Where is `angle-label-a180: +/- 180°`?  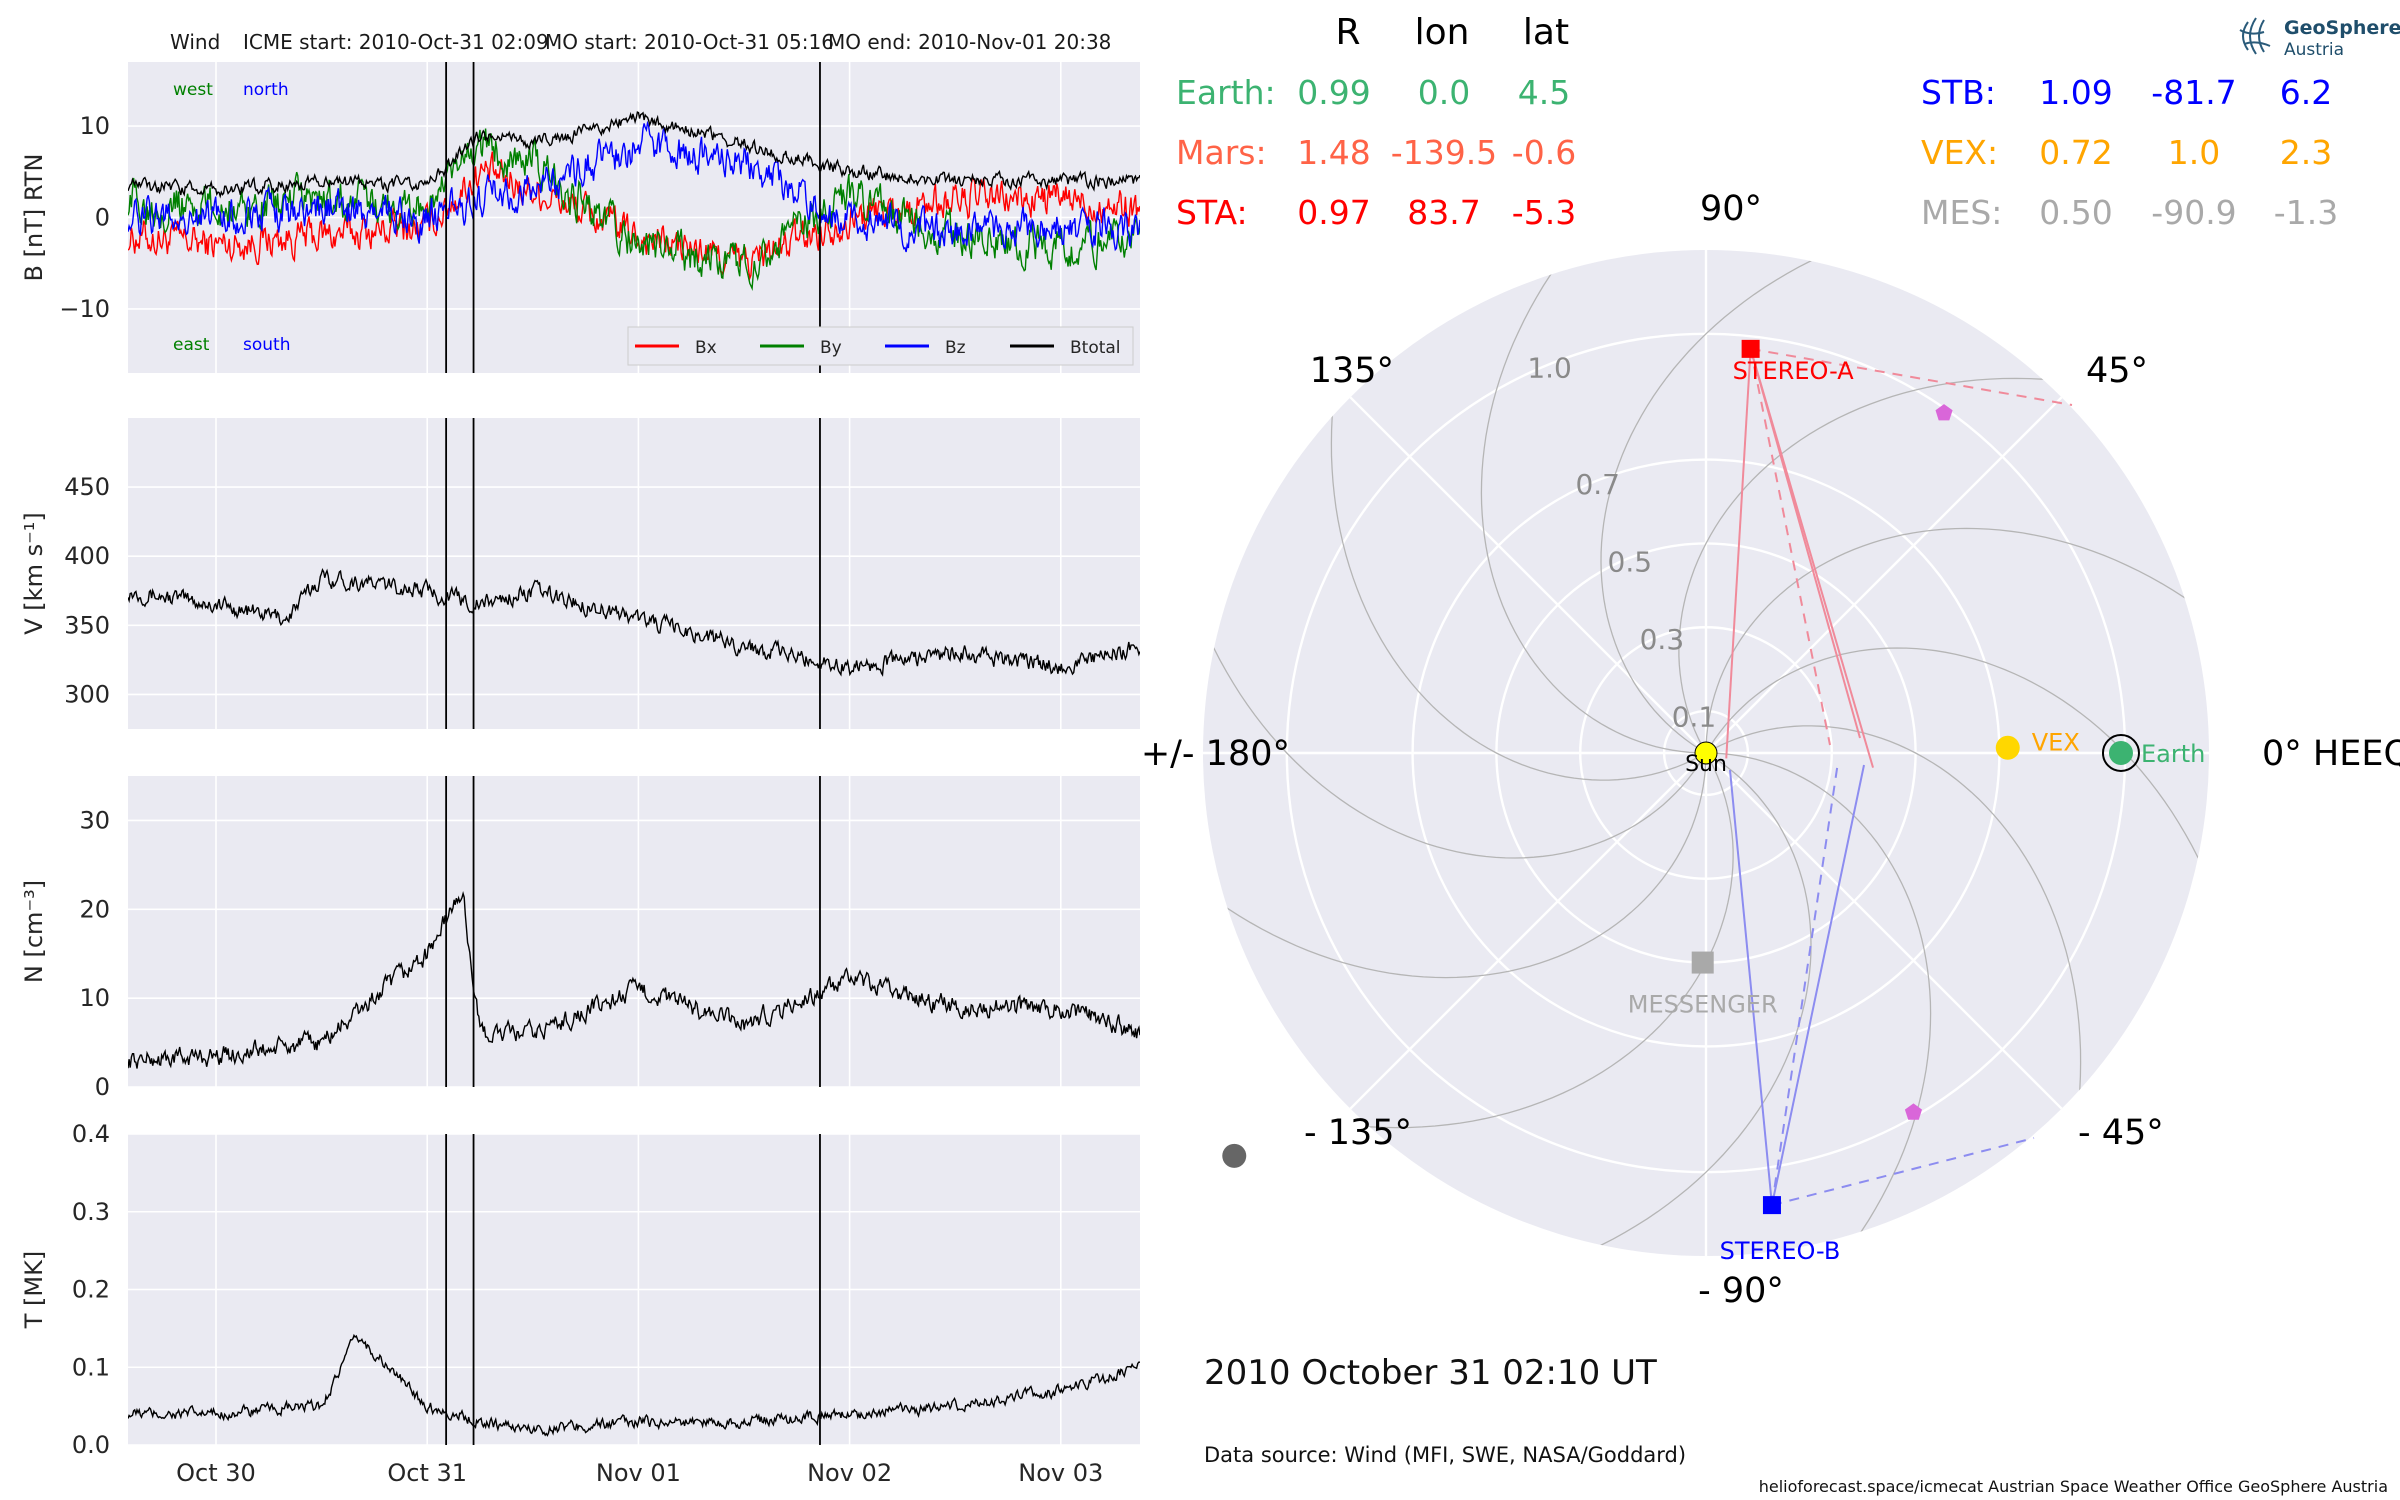 angle-label-a180: +/- 180° is located at coordinates (1215, 754).